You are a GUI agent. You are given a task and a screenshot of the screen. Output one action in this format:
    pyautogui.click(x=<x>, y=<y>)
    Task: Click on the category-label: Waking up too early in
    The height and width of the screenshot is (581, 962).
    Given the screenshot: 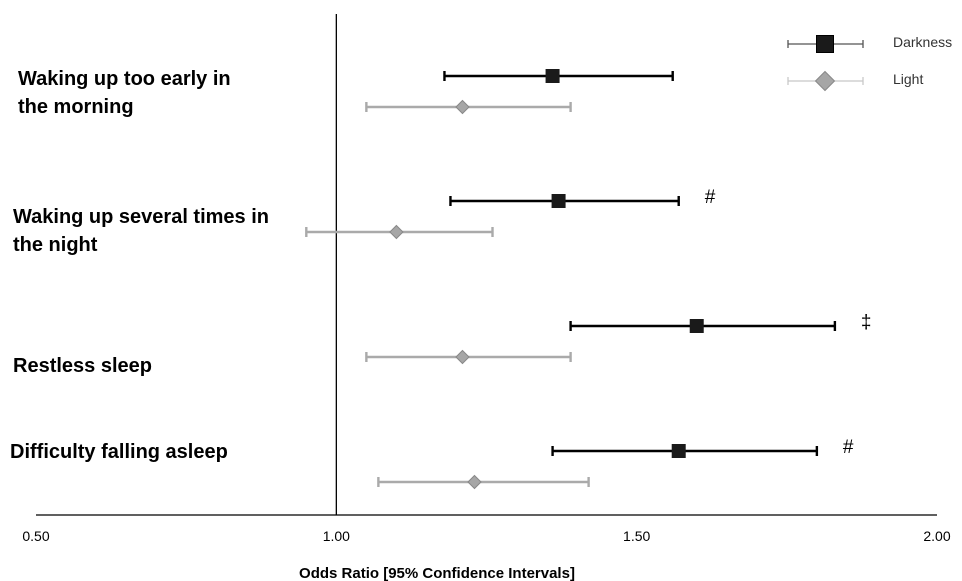 What is the action you would take?
    pyautogui.click(x=124, y=79)
    